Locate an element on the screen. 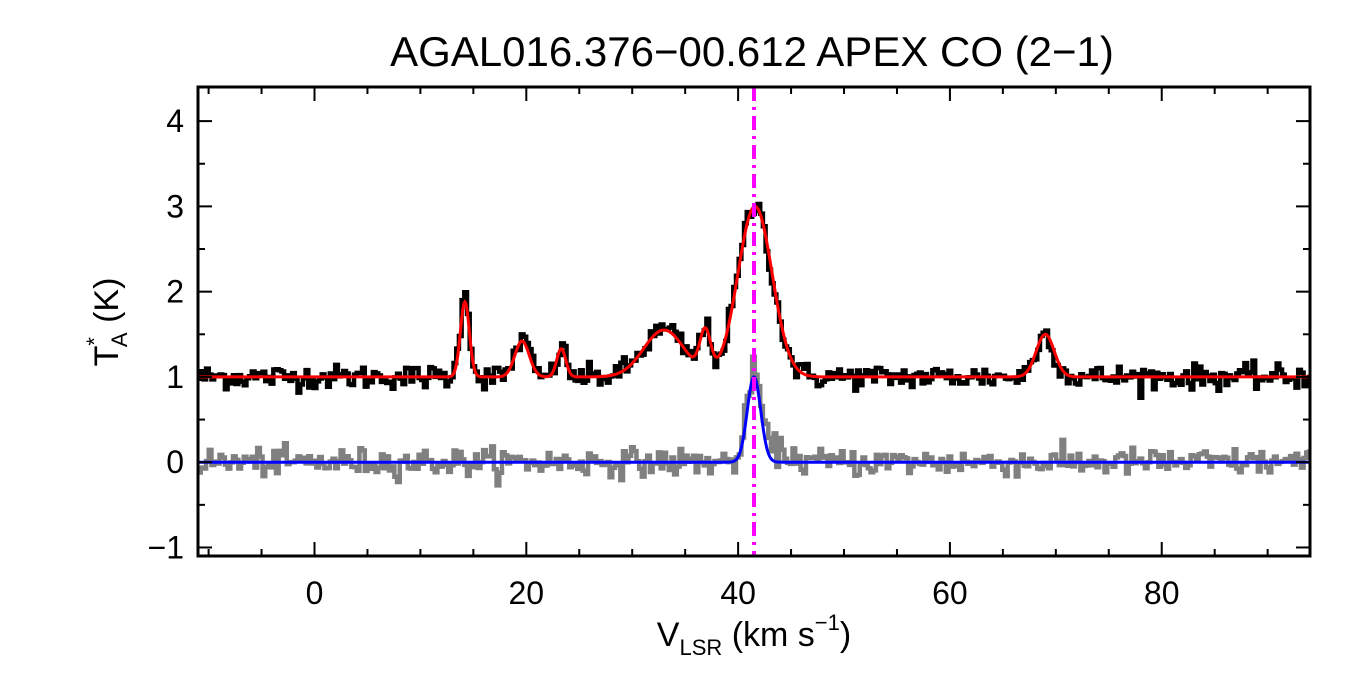 Image resolution: width=1350 pixels, height=675 pixels. y-tick-label: 1 is located at coordinates (175, 377).